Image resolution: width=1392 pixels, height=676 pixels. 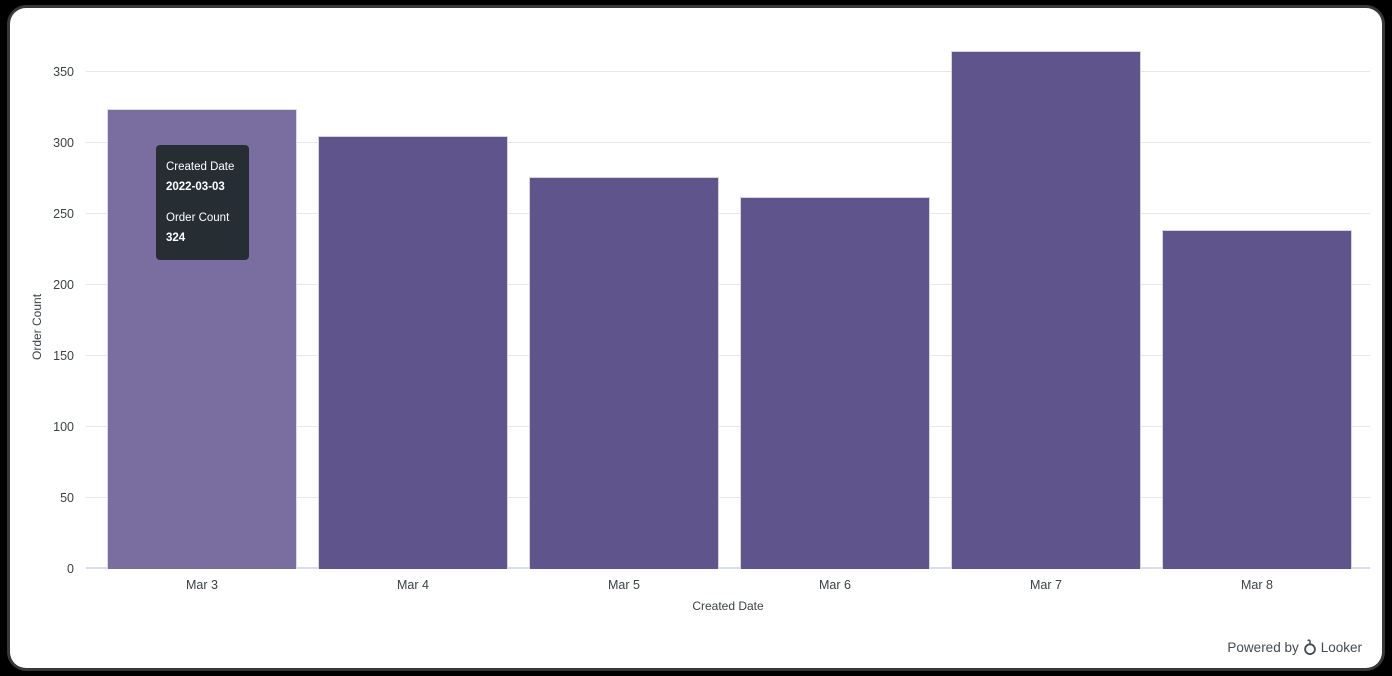 I want to click on y-tick-label: 350, so click(x=63, y=72).